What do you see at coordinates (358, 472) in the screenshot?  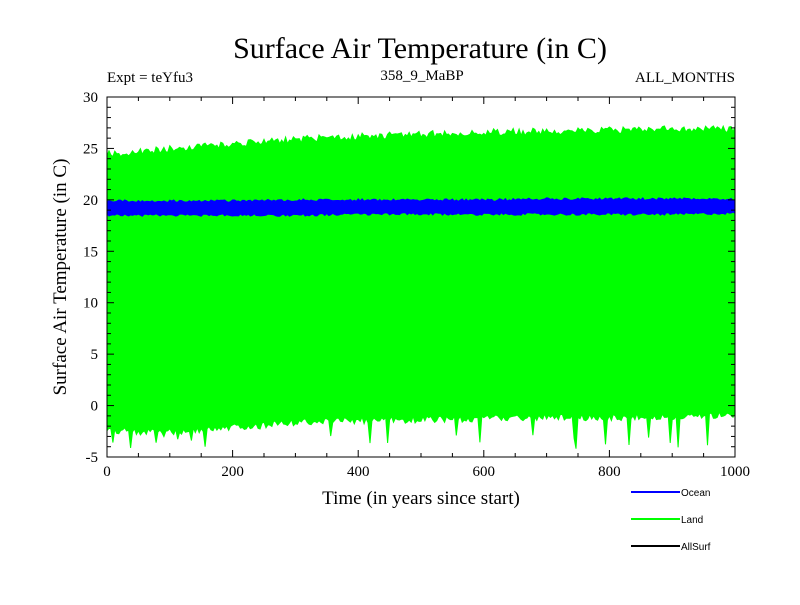 I see `x-tick-label: 400` at bounding box center [358, 472].